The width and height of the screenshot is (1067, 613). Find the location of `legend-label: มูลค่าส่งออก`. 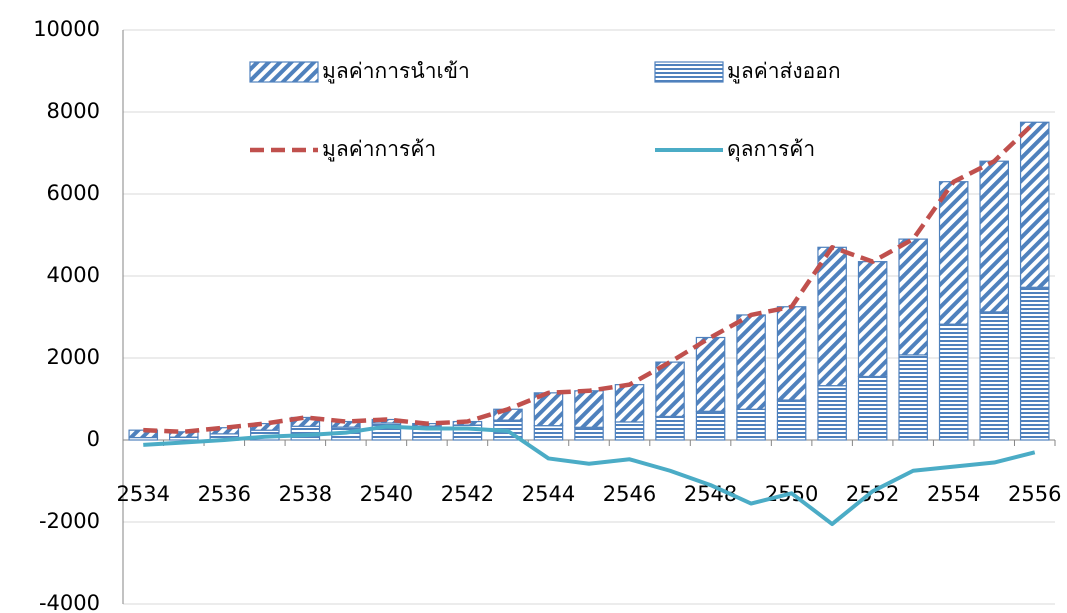

legend-label: มูลค่าส่งออก is located at coordinates (784, 71).